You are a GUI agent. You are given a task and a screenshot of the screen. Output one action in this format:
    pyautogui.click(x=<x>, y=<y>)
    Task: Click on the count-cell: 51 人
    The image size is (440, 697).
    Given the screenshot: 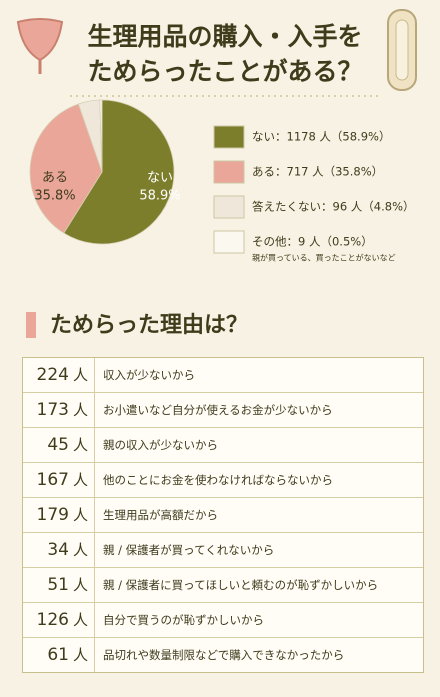 What is the action you would take?
    pyautogui.click(x=59, y=585)
    